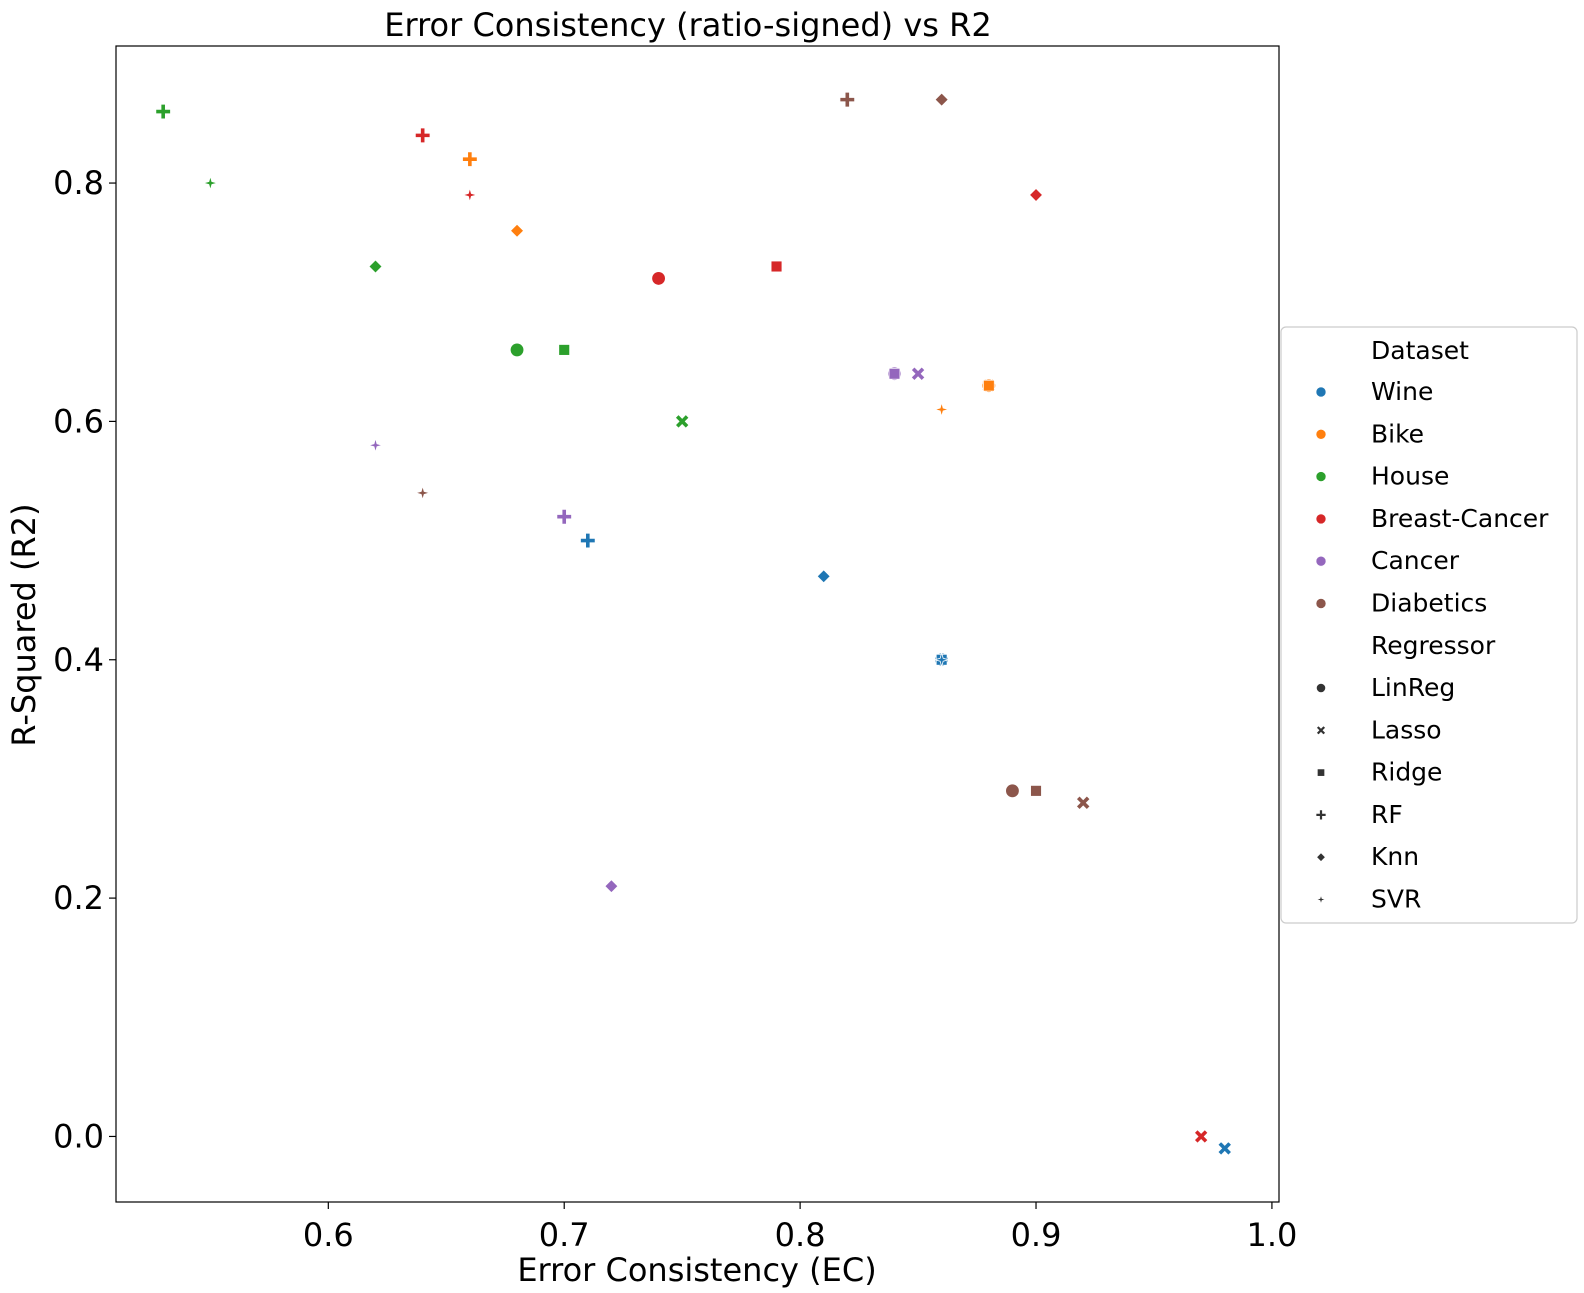  What do you see at coordinates (800, 1235) in the screenshot?
I see `x-tick-label: 0.8` at bounding box center [800, 1235].